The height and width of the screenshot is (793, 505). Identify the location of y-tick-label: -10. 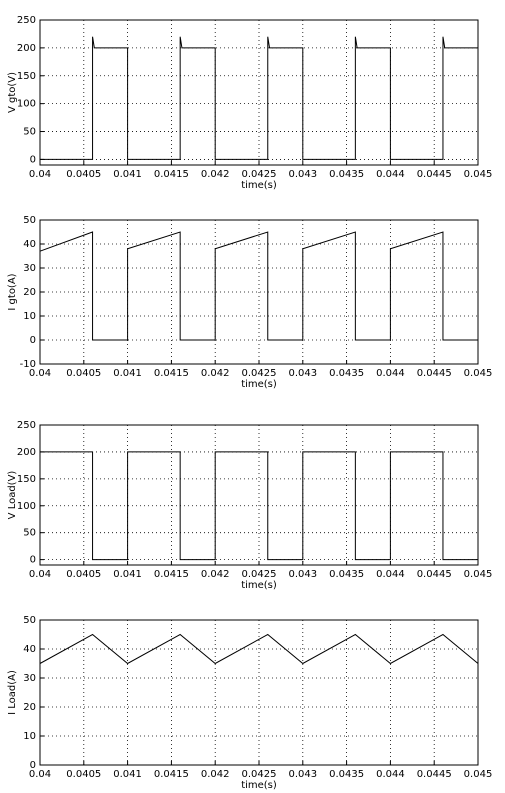
(28, 364).